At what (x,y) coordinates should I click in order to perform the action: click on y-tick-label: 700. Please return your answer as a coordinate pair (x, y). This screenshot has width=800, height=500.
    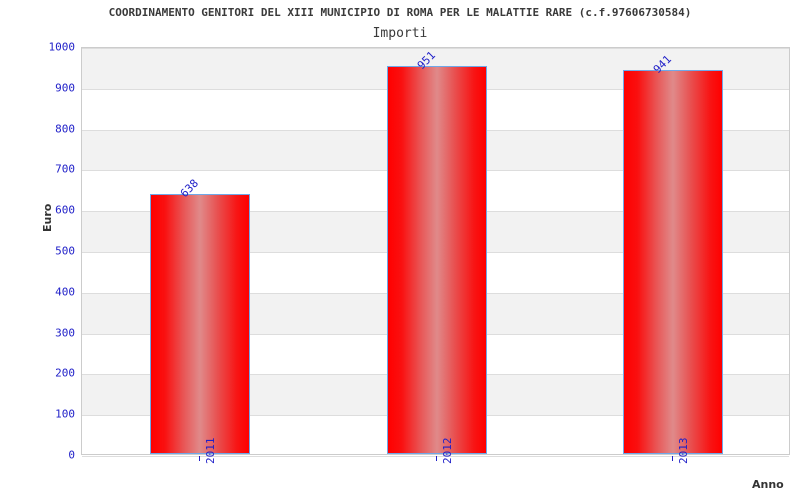
    Looking at the image, I should click on (65, 169).